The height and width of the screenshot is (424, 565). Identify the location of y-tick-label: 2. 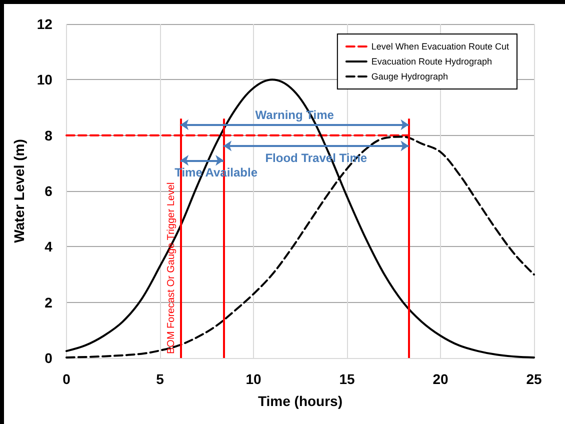
(48, 302).